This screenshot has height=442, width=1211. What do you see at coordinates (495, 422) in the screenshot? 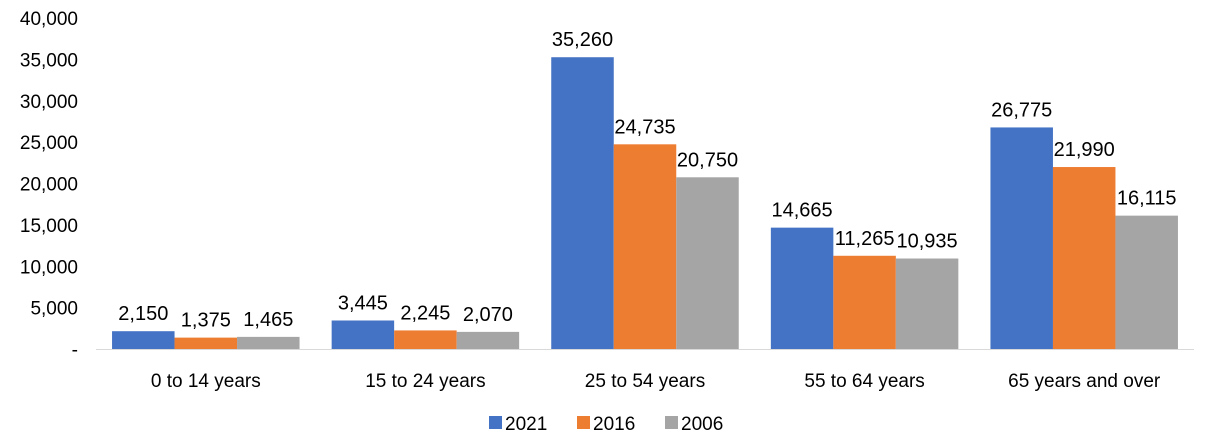
I see `legend-swatch-2021` at bounding box center [495, 422].